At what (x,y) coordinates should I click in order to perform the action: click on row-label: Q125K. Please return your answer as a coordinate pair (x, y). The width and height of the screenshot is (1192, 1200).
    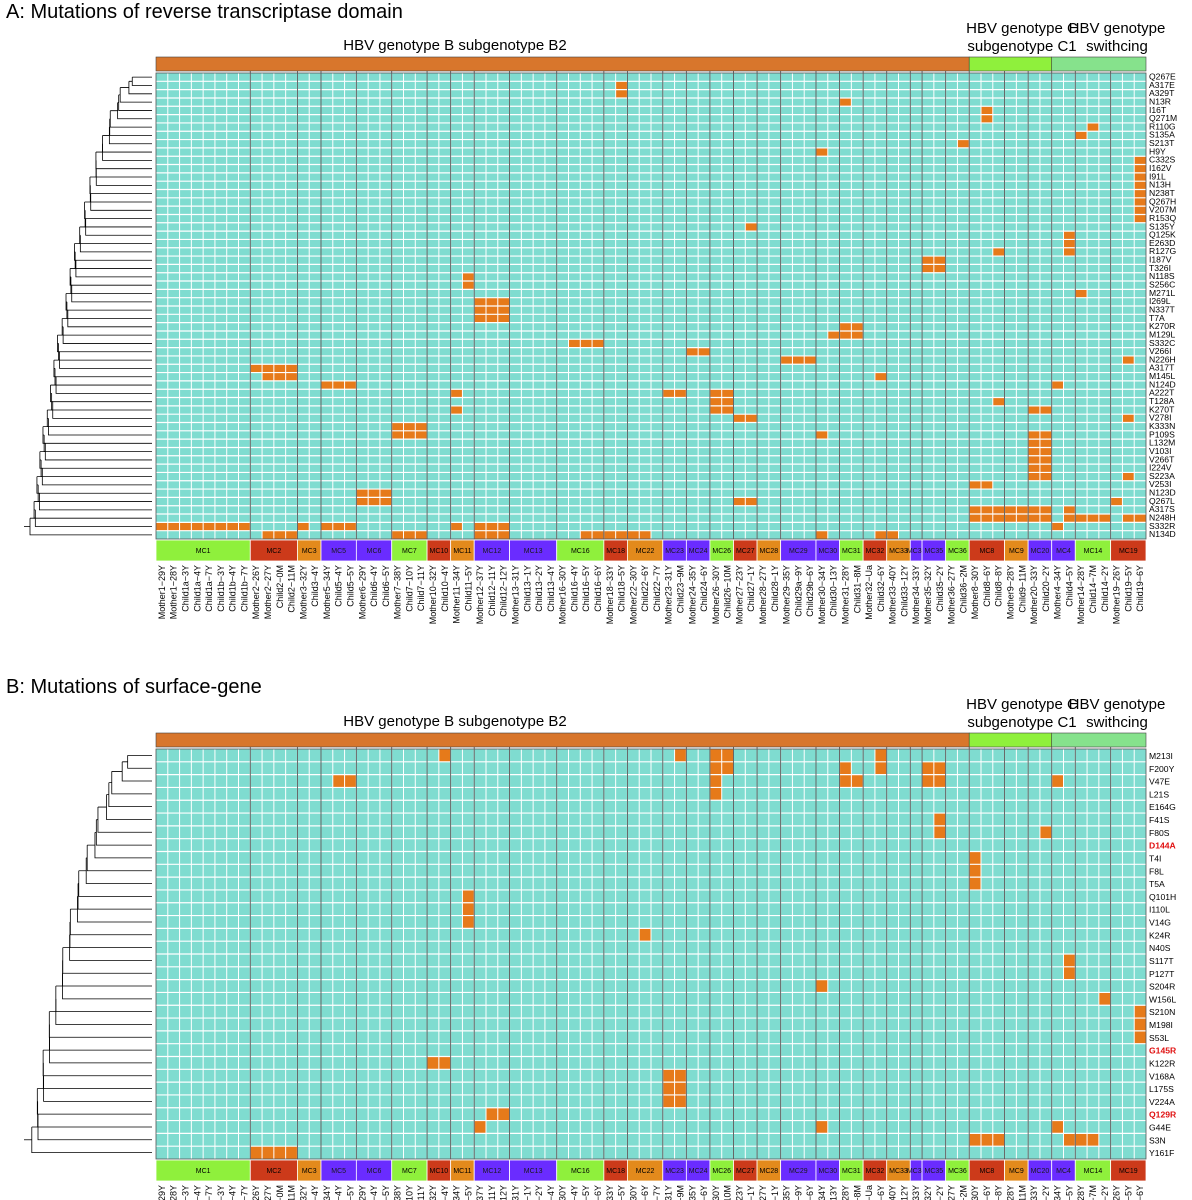
    Looking at the image, I should click on (1162, 235).